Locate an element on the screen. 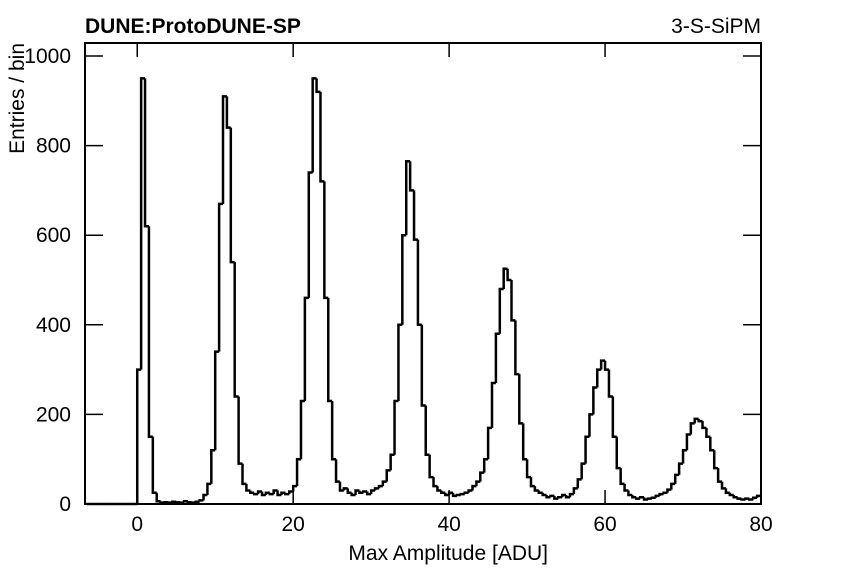 The width and height of the screenshot is (847, 582). chart-title: DUNE:ProtoDUNE-SP is located at coordinates (193, 26).